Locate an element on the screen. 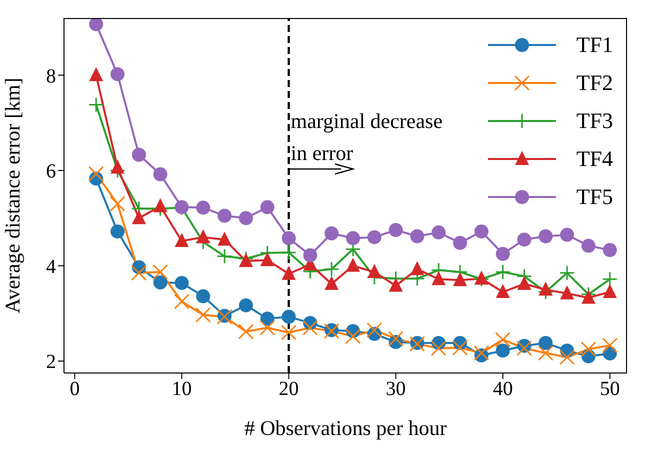 This screenshot has width=651, height=449. x-tick-label: 50 is located at coordinates (610, 389).